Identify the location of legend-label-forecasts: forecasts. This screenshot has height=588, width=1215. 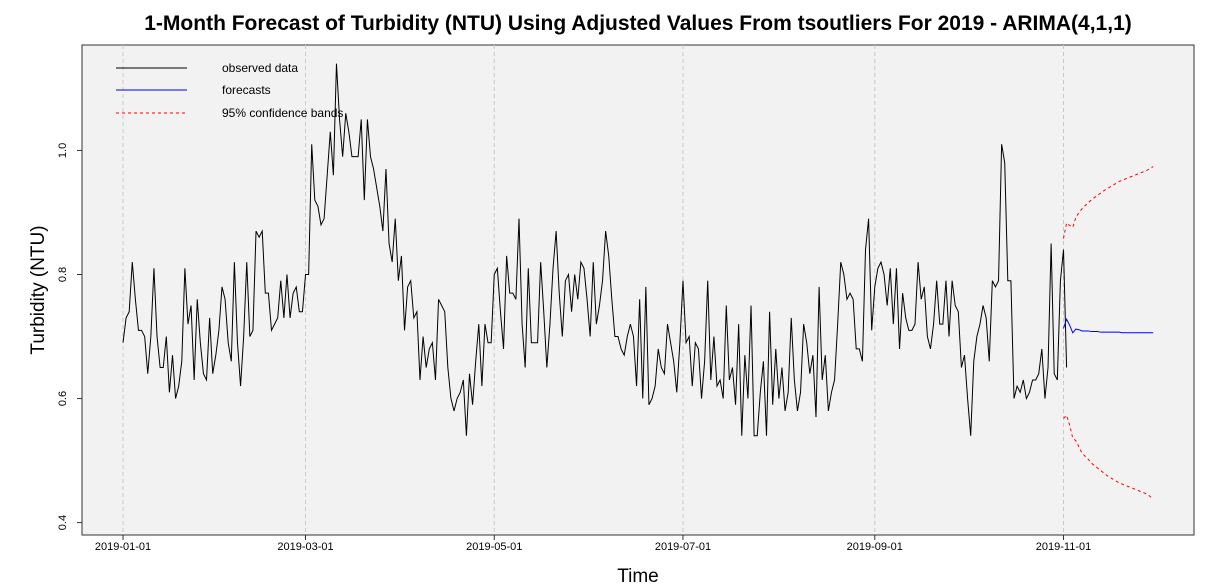
(246, 90).